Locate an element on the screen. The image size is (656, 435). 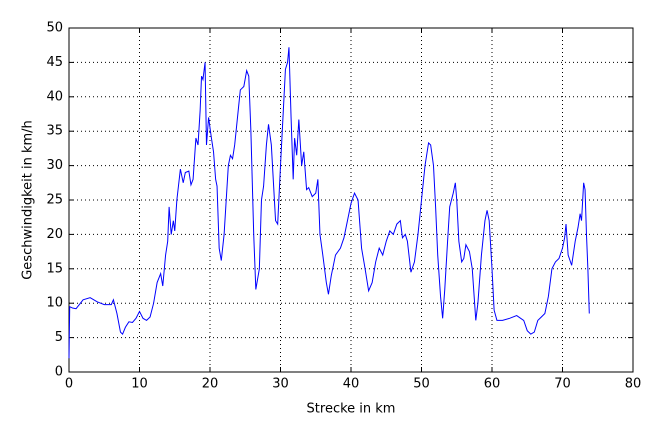
x-tick-label: 70 is located at coordinates (562, 384).